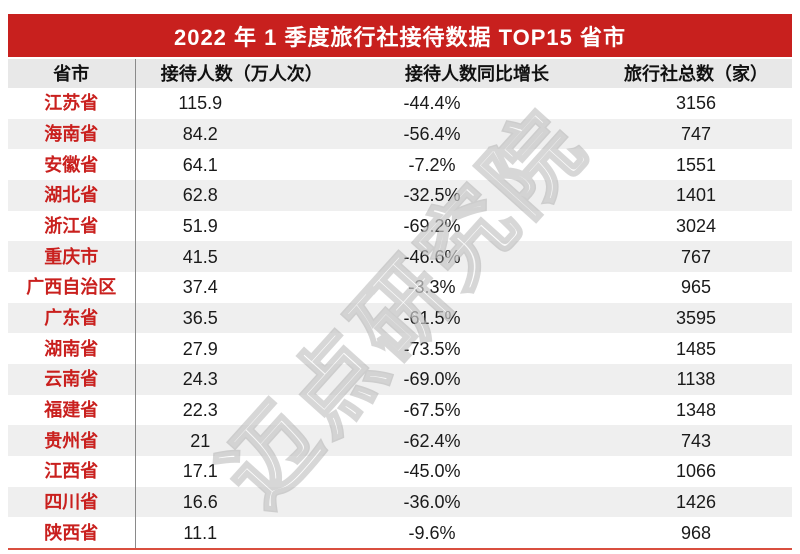  Describe the element at coordinates (400, 502) in the screenshot. I see `table-row: 四川省 16.6 -36.0% 1426` at that location.